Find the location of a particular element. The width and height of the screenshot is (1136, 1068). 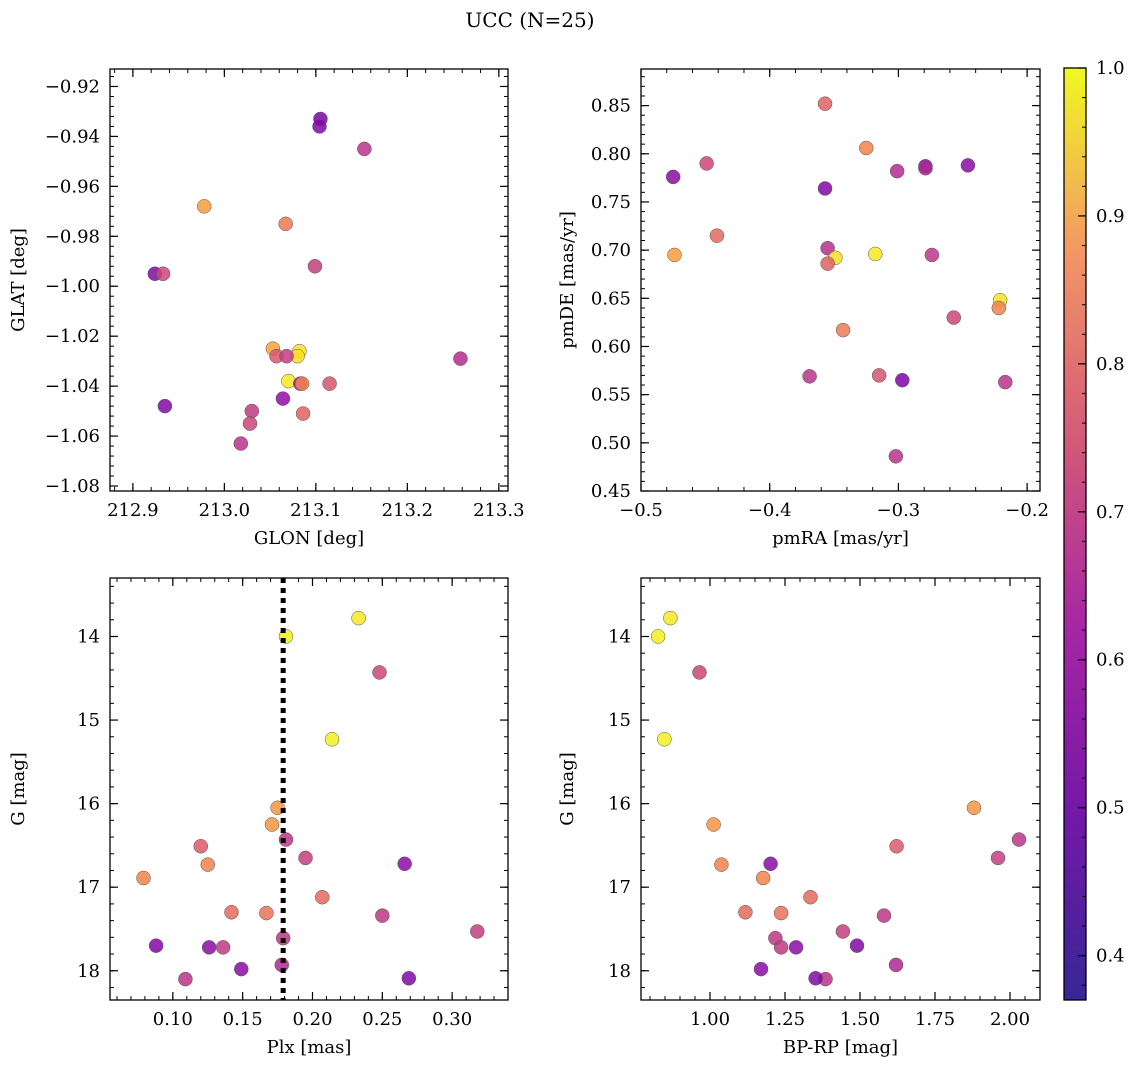

x-tick-label: −0.3 is located at coordinates (899, 510).